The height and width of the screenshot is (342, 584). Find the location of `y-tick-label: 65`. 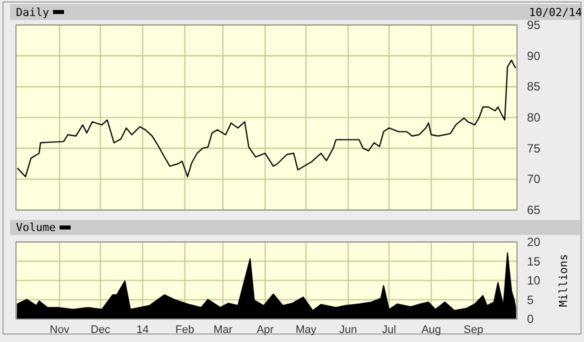

y-tick-label: 65 is located at coordinates (534, 210).